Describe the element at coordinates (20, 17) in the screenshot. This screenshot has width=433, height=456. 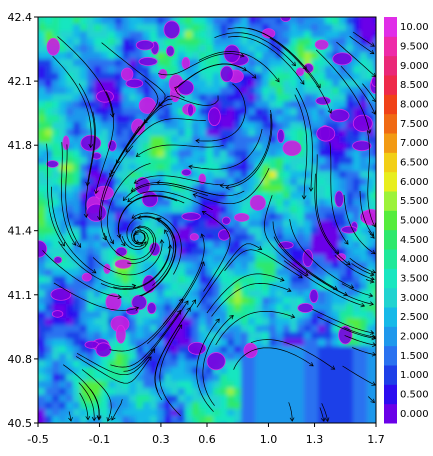
I see `y-tick-label: 42.4` at that location.